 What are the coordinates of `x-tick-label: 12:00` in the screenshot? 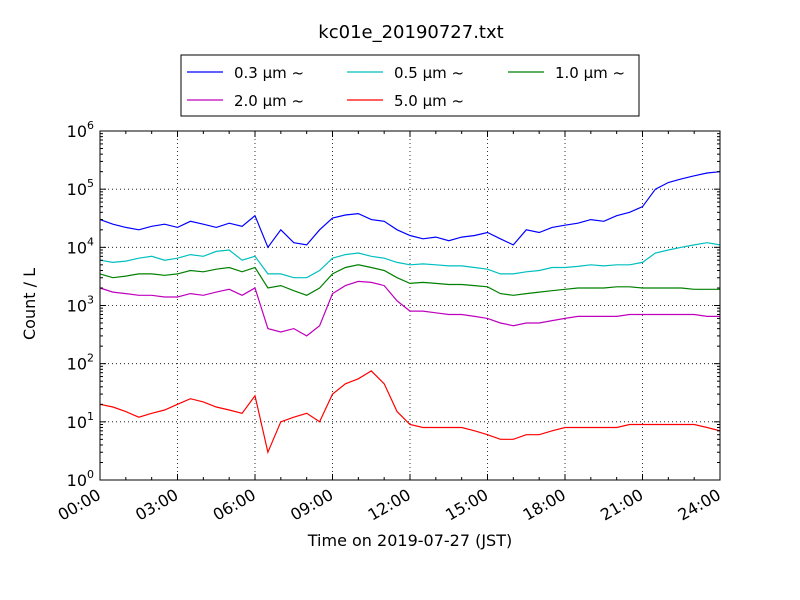 It's located at (389, 505).